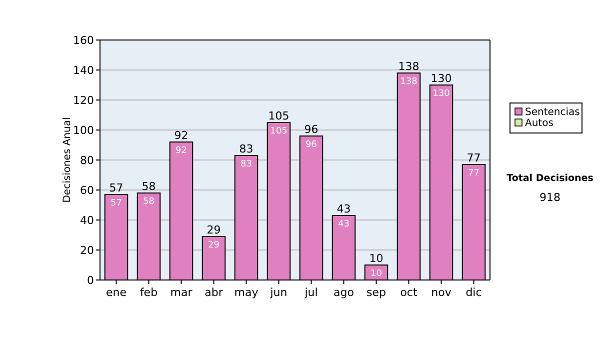 Image resolution: width=600 pixels, height=340 pixels. Describe the element at coordinates (87, 250) in the screenshot. I see `y-tick-label: 20` at that location.